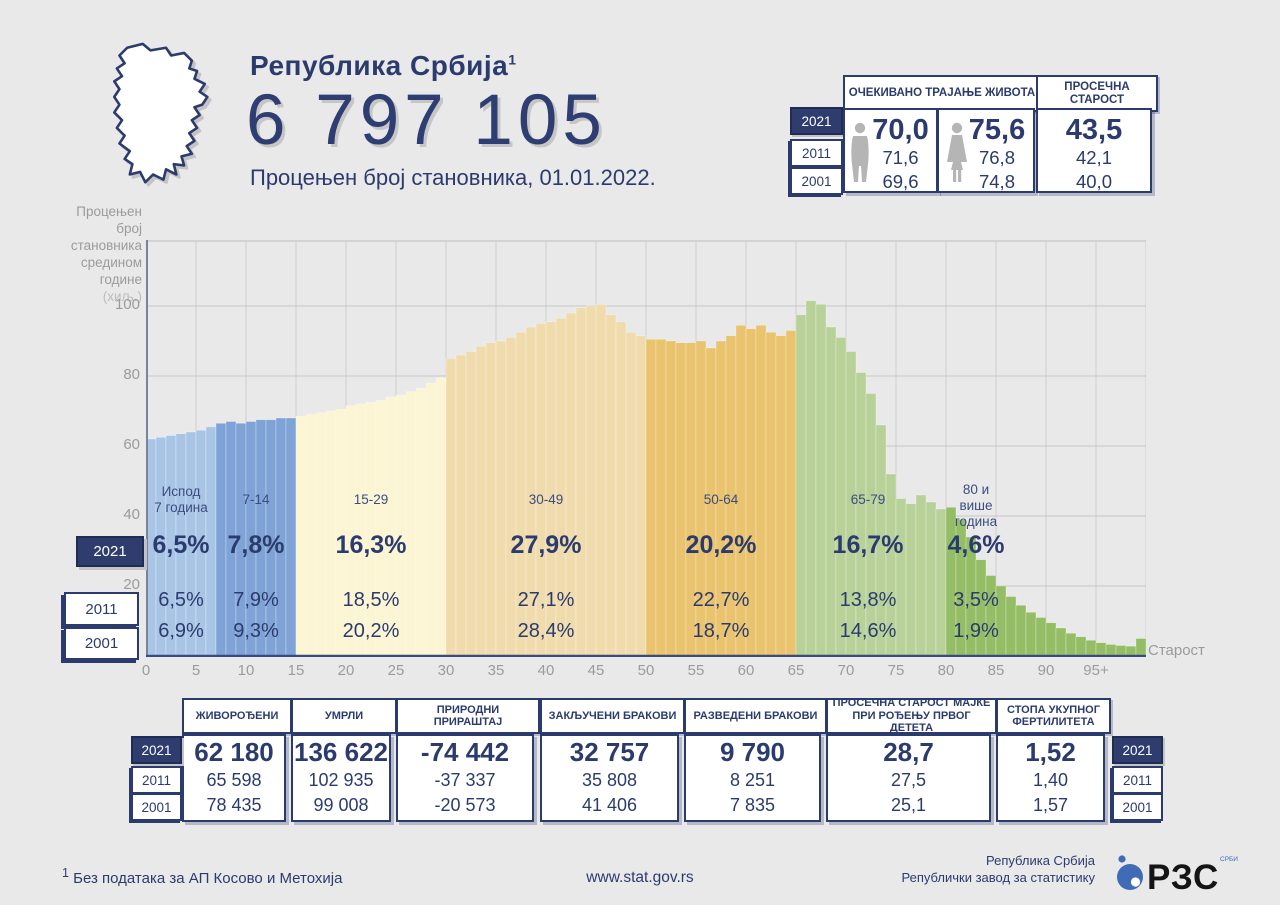  I want to click on rzs-logo: РЗС СРБИЈЕ, so click(1177, 876).